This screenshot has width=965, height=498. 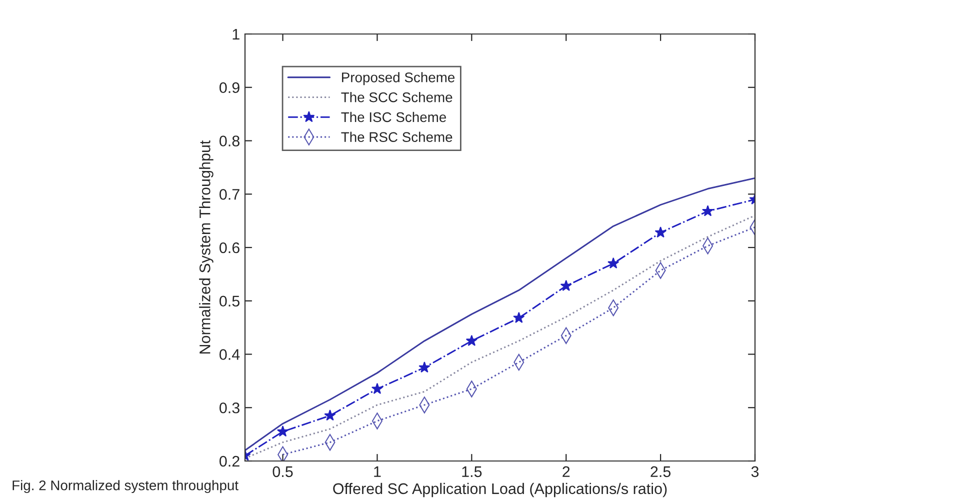 What do you see at coordinates (282, 472) in the screenshot?
I see `x-tick-label: 0.5` at bounding box center [282, 472].